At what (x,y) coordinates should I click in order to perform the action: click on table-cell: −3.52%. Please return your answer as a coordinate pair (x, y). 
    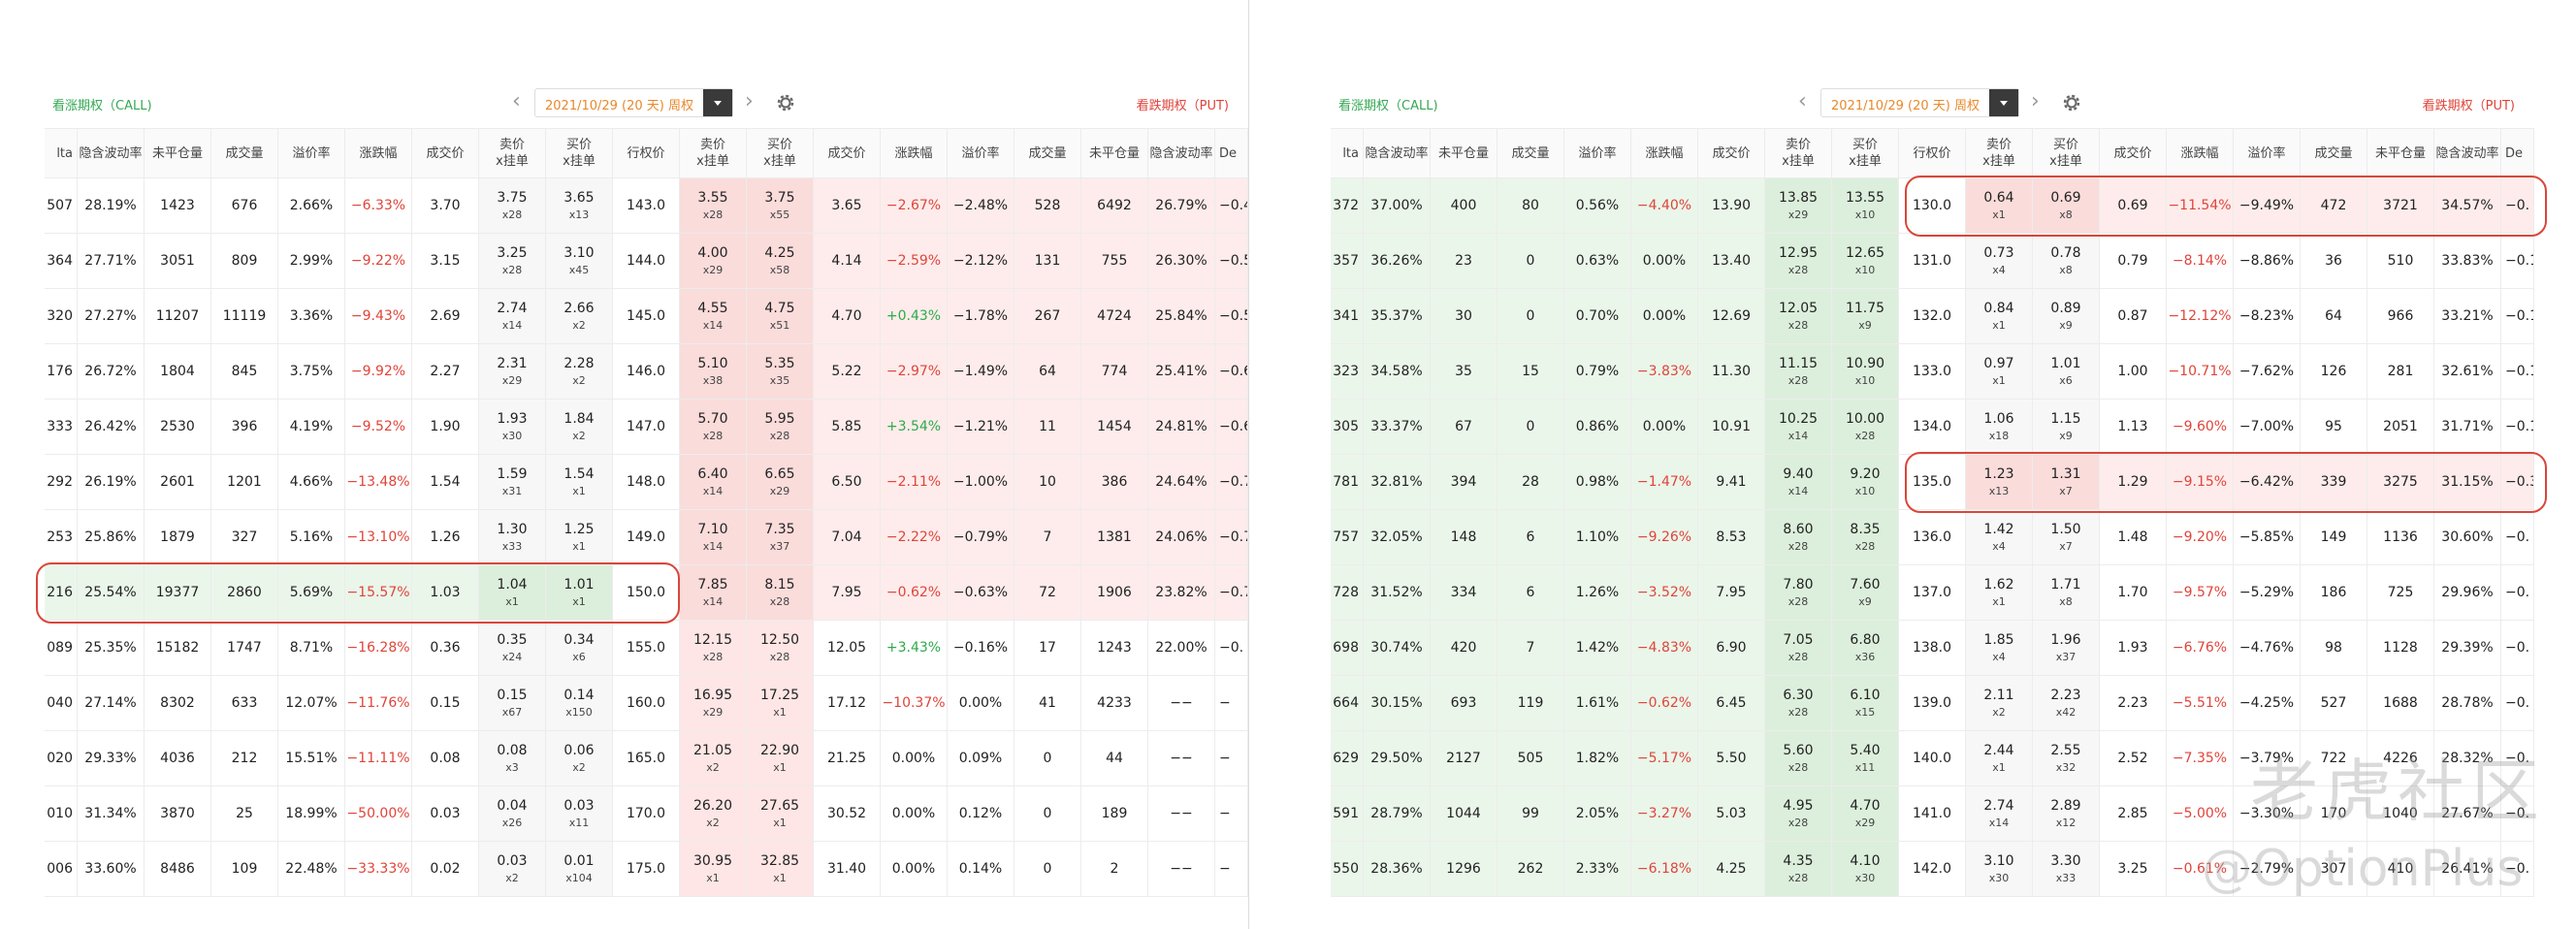
    Looking at the image, I should click on (1664, 593).